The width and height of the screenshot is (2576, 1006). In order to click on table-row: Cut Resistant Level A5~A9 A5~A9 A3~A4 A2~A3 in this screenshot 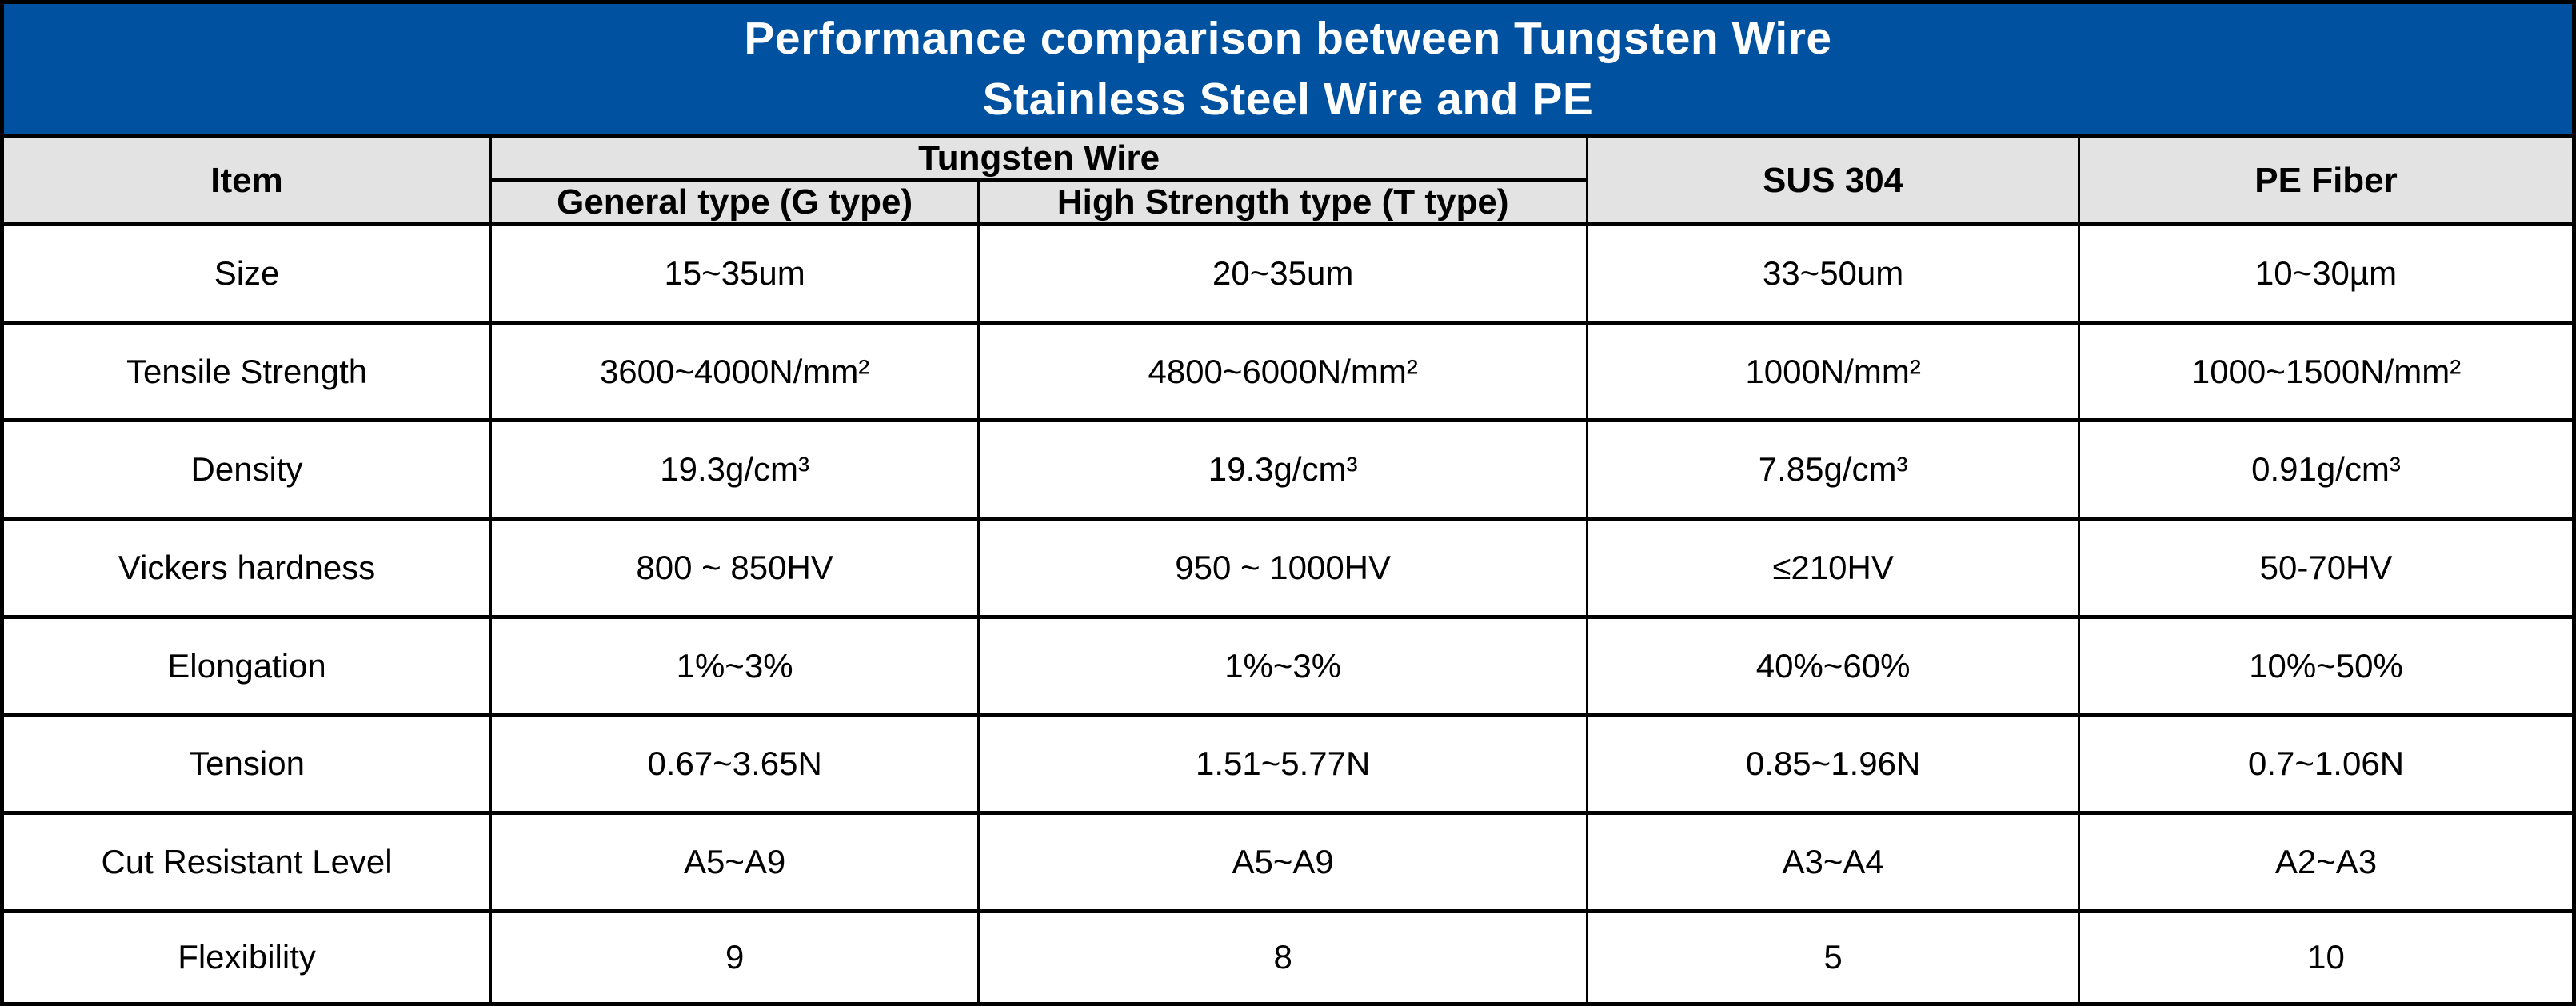, I will do `click(1288, 864)`.